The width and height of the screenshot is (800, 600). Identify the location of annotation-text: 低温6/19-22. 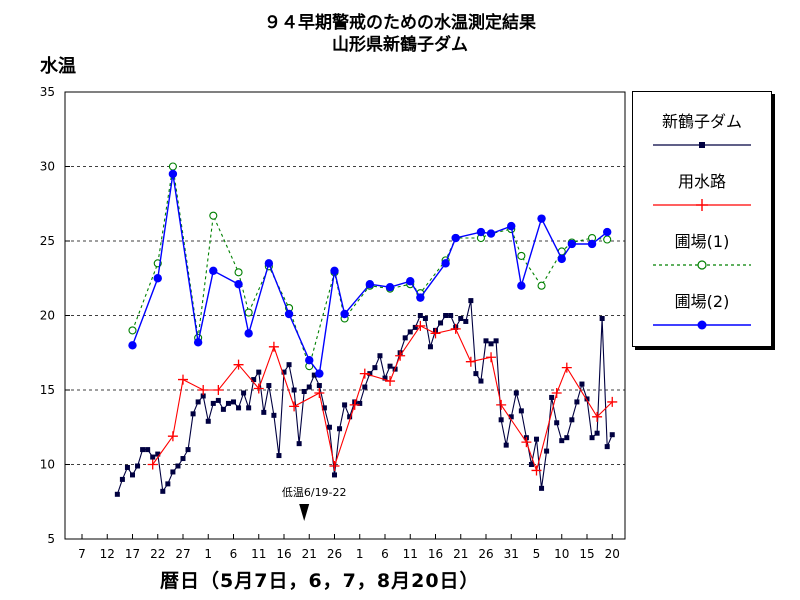
(314, 492).